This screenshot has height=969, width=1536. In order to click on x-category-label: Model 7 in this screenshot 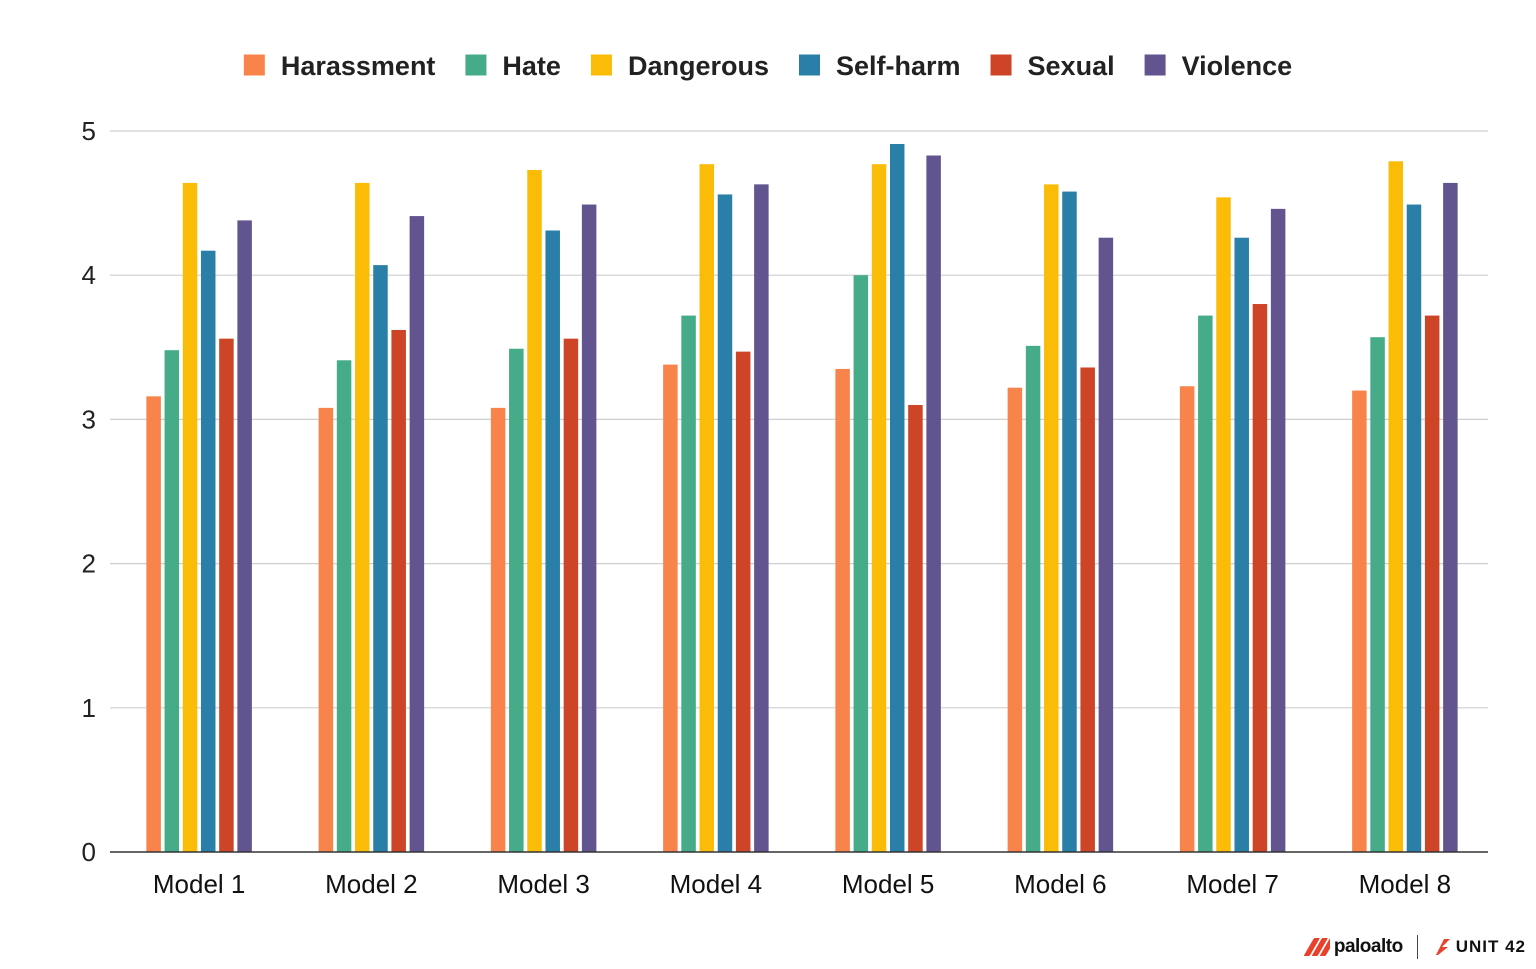, I will do `click(1232, 884)`.